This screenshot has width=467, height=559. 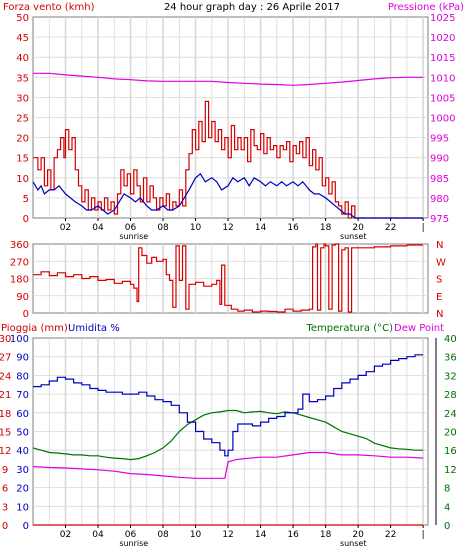 I want to click on y-right-tick-label: 1025, so click(x=442, y=18).